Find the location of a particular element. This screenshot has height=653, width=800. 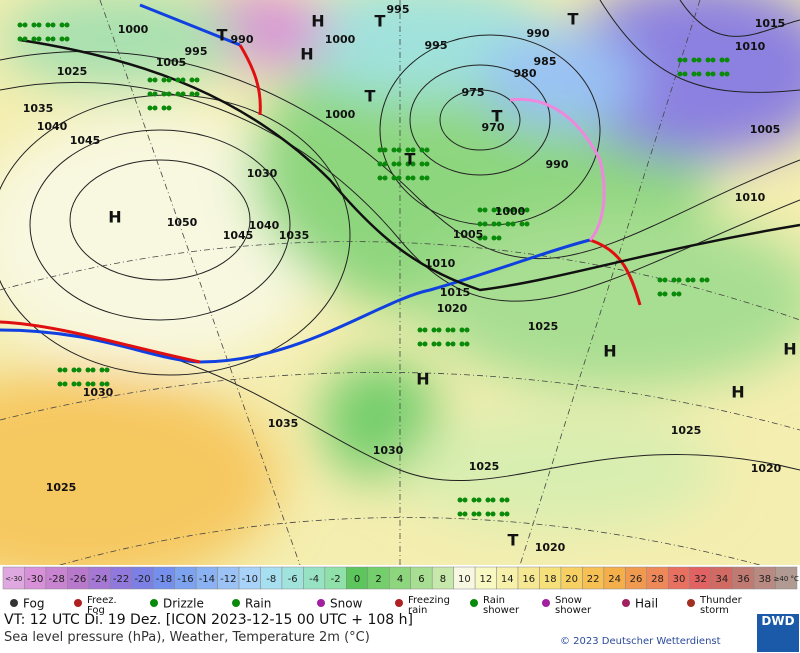

weather-label: Thunder storm is located at coordinates (721, 605).